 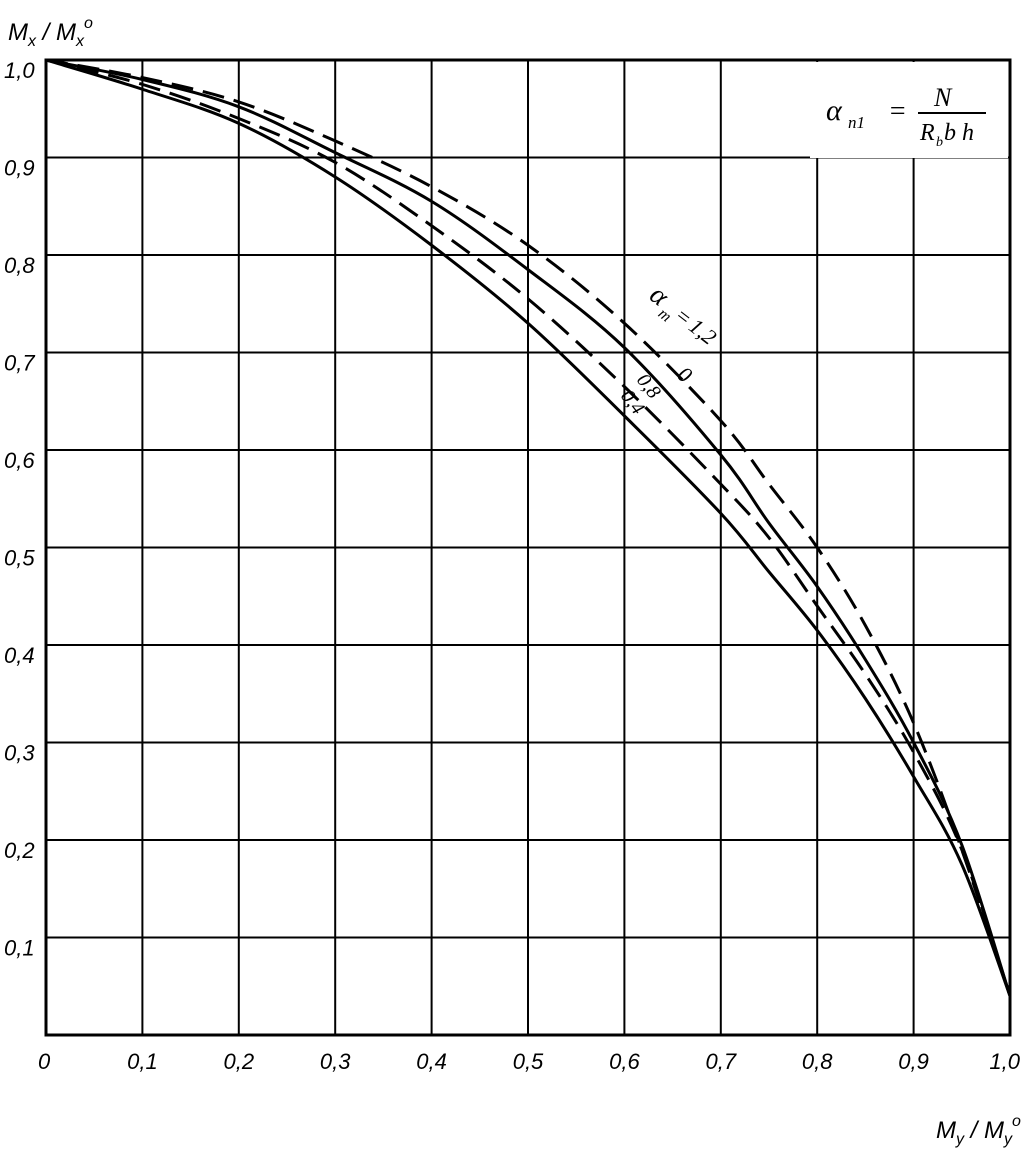 What do you see at coordinates (624, 1061) in the screenshot?
I see `x-tick-label: 0,6` at bounding box center [624, 1061].